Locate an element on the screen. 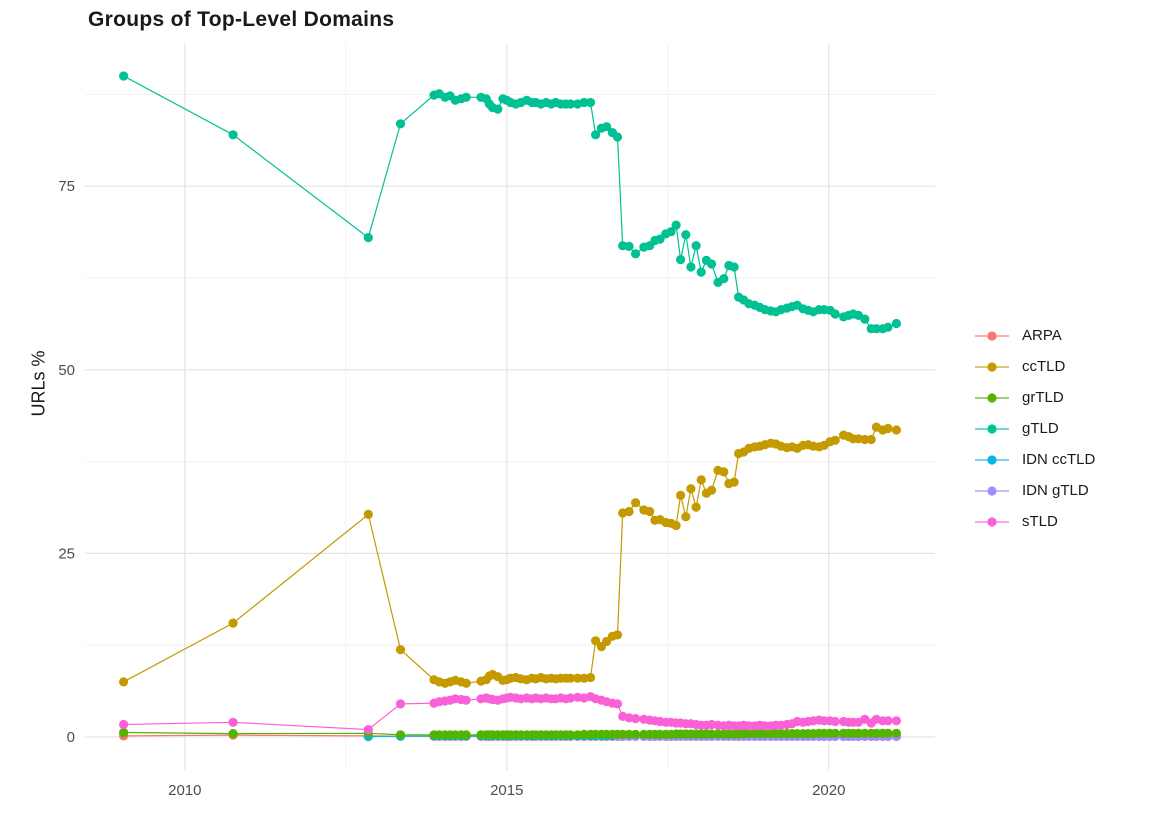  legend-label: IDN gTLD is located at coordinates (1055, 490).